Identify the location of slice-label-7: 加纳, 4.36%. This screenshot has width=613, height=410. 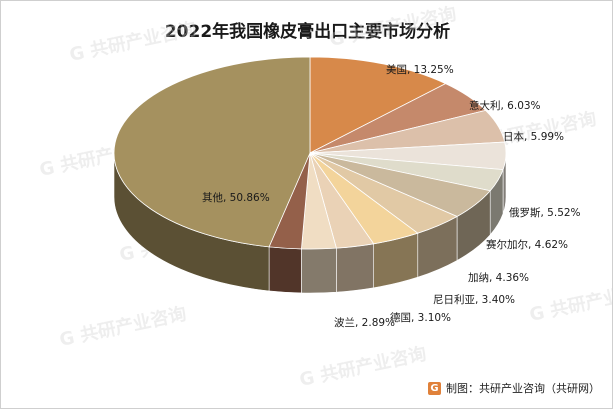
(498, 277).